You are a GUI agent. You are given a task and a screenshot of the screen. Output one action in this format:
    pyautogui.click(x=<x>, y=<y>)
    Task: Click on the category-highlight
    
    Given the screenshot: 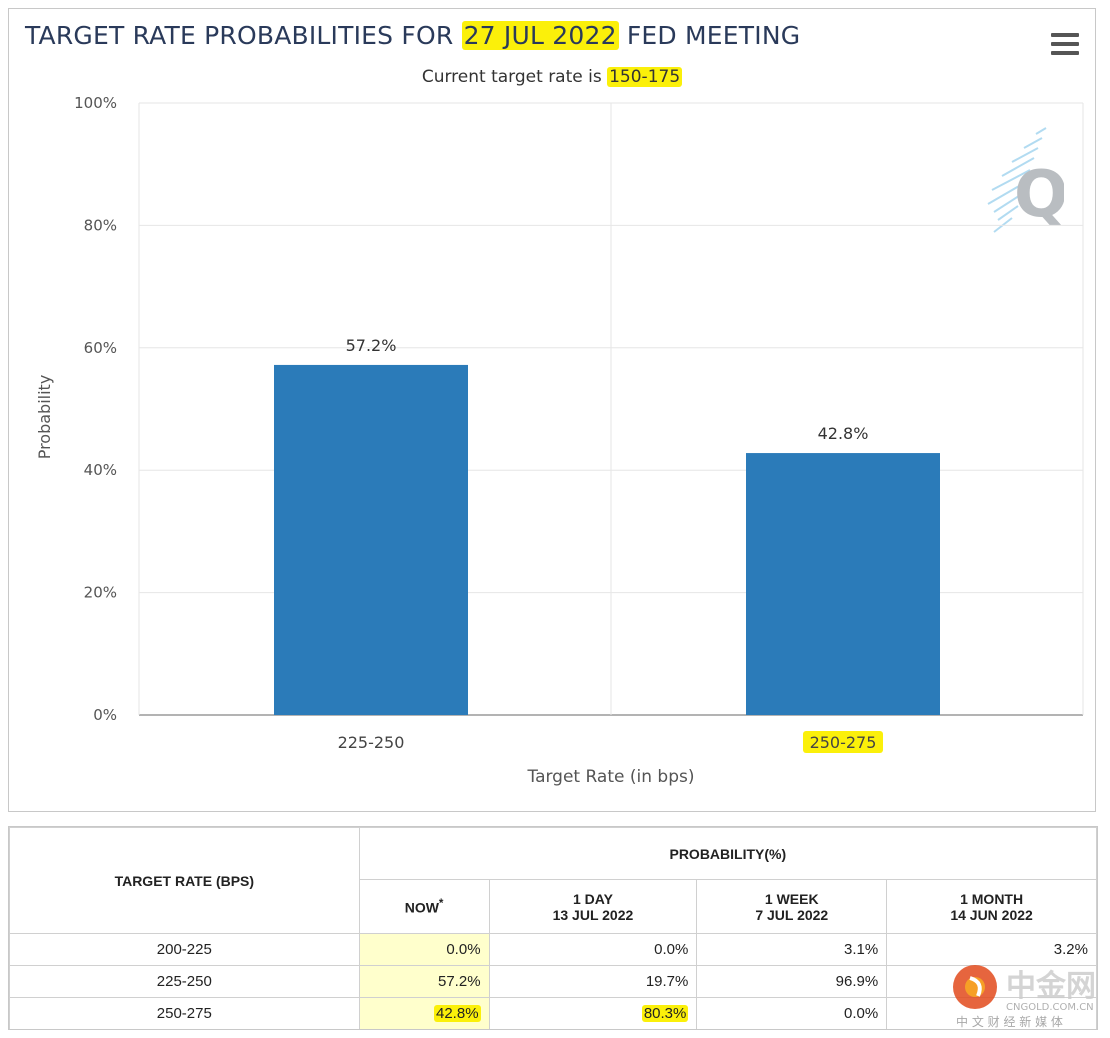 What is the action you would take?
    pyautogui.click(x=843, y=742)
    